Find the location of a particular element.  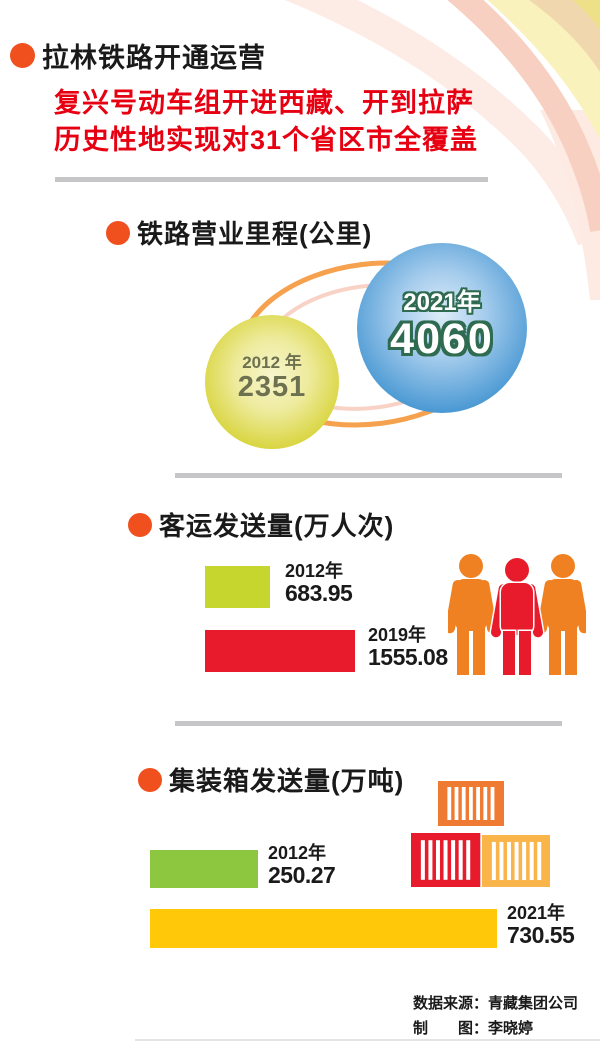

bar-2012-containers-label: 2012年 250.27 is located at coordinates (302, 866).